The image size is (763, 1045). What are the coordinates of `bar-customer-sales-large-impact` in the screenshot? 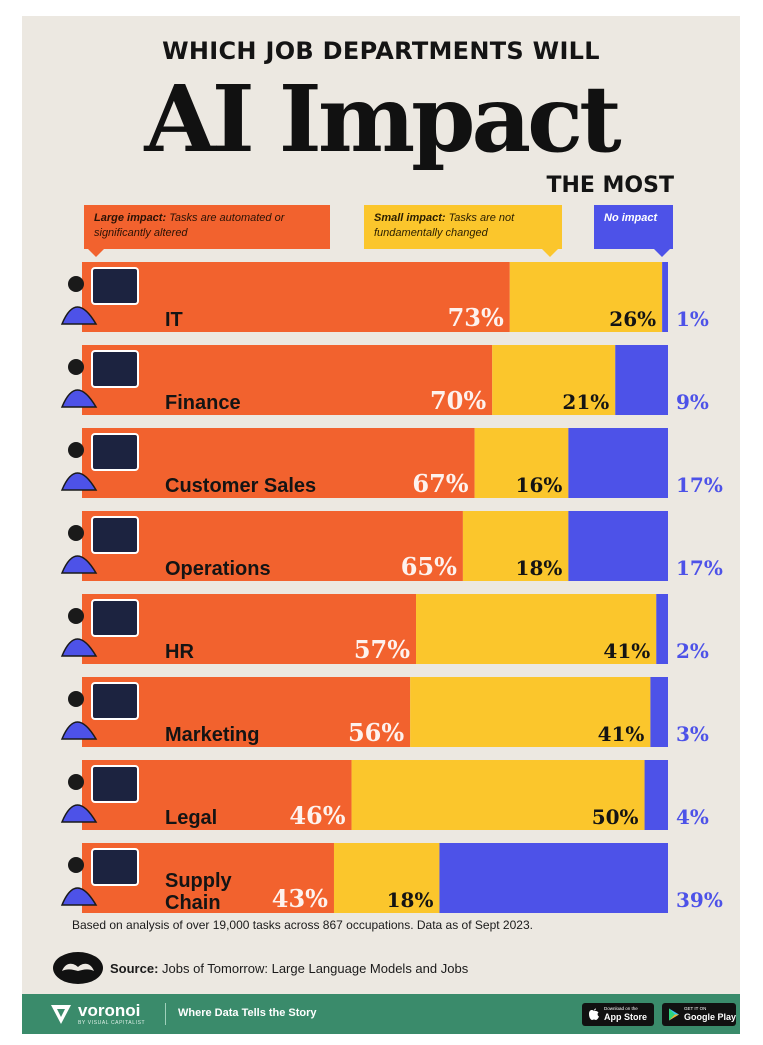 It's located at (278, 463).